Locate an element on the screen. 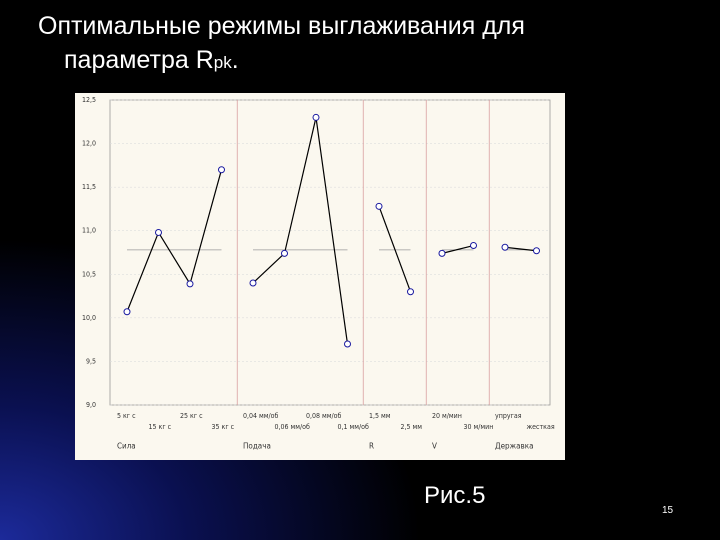 The height and width of the screenshot is (540, 720). x-tick-label: 1,5 мм is located at coordinates (380, 416).